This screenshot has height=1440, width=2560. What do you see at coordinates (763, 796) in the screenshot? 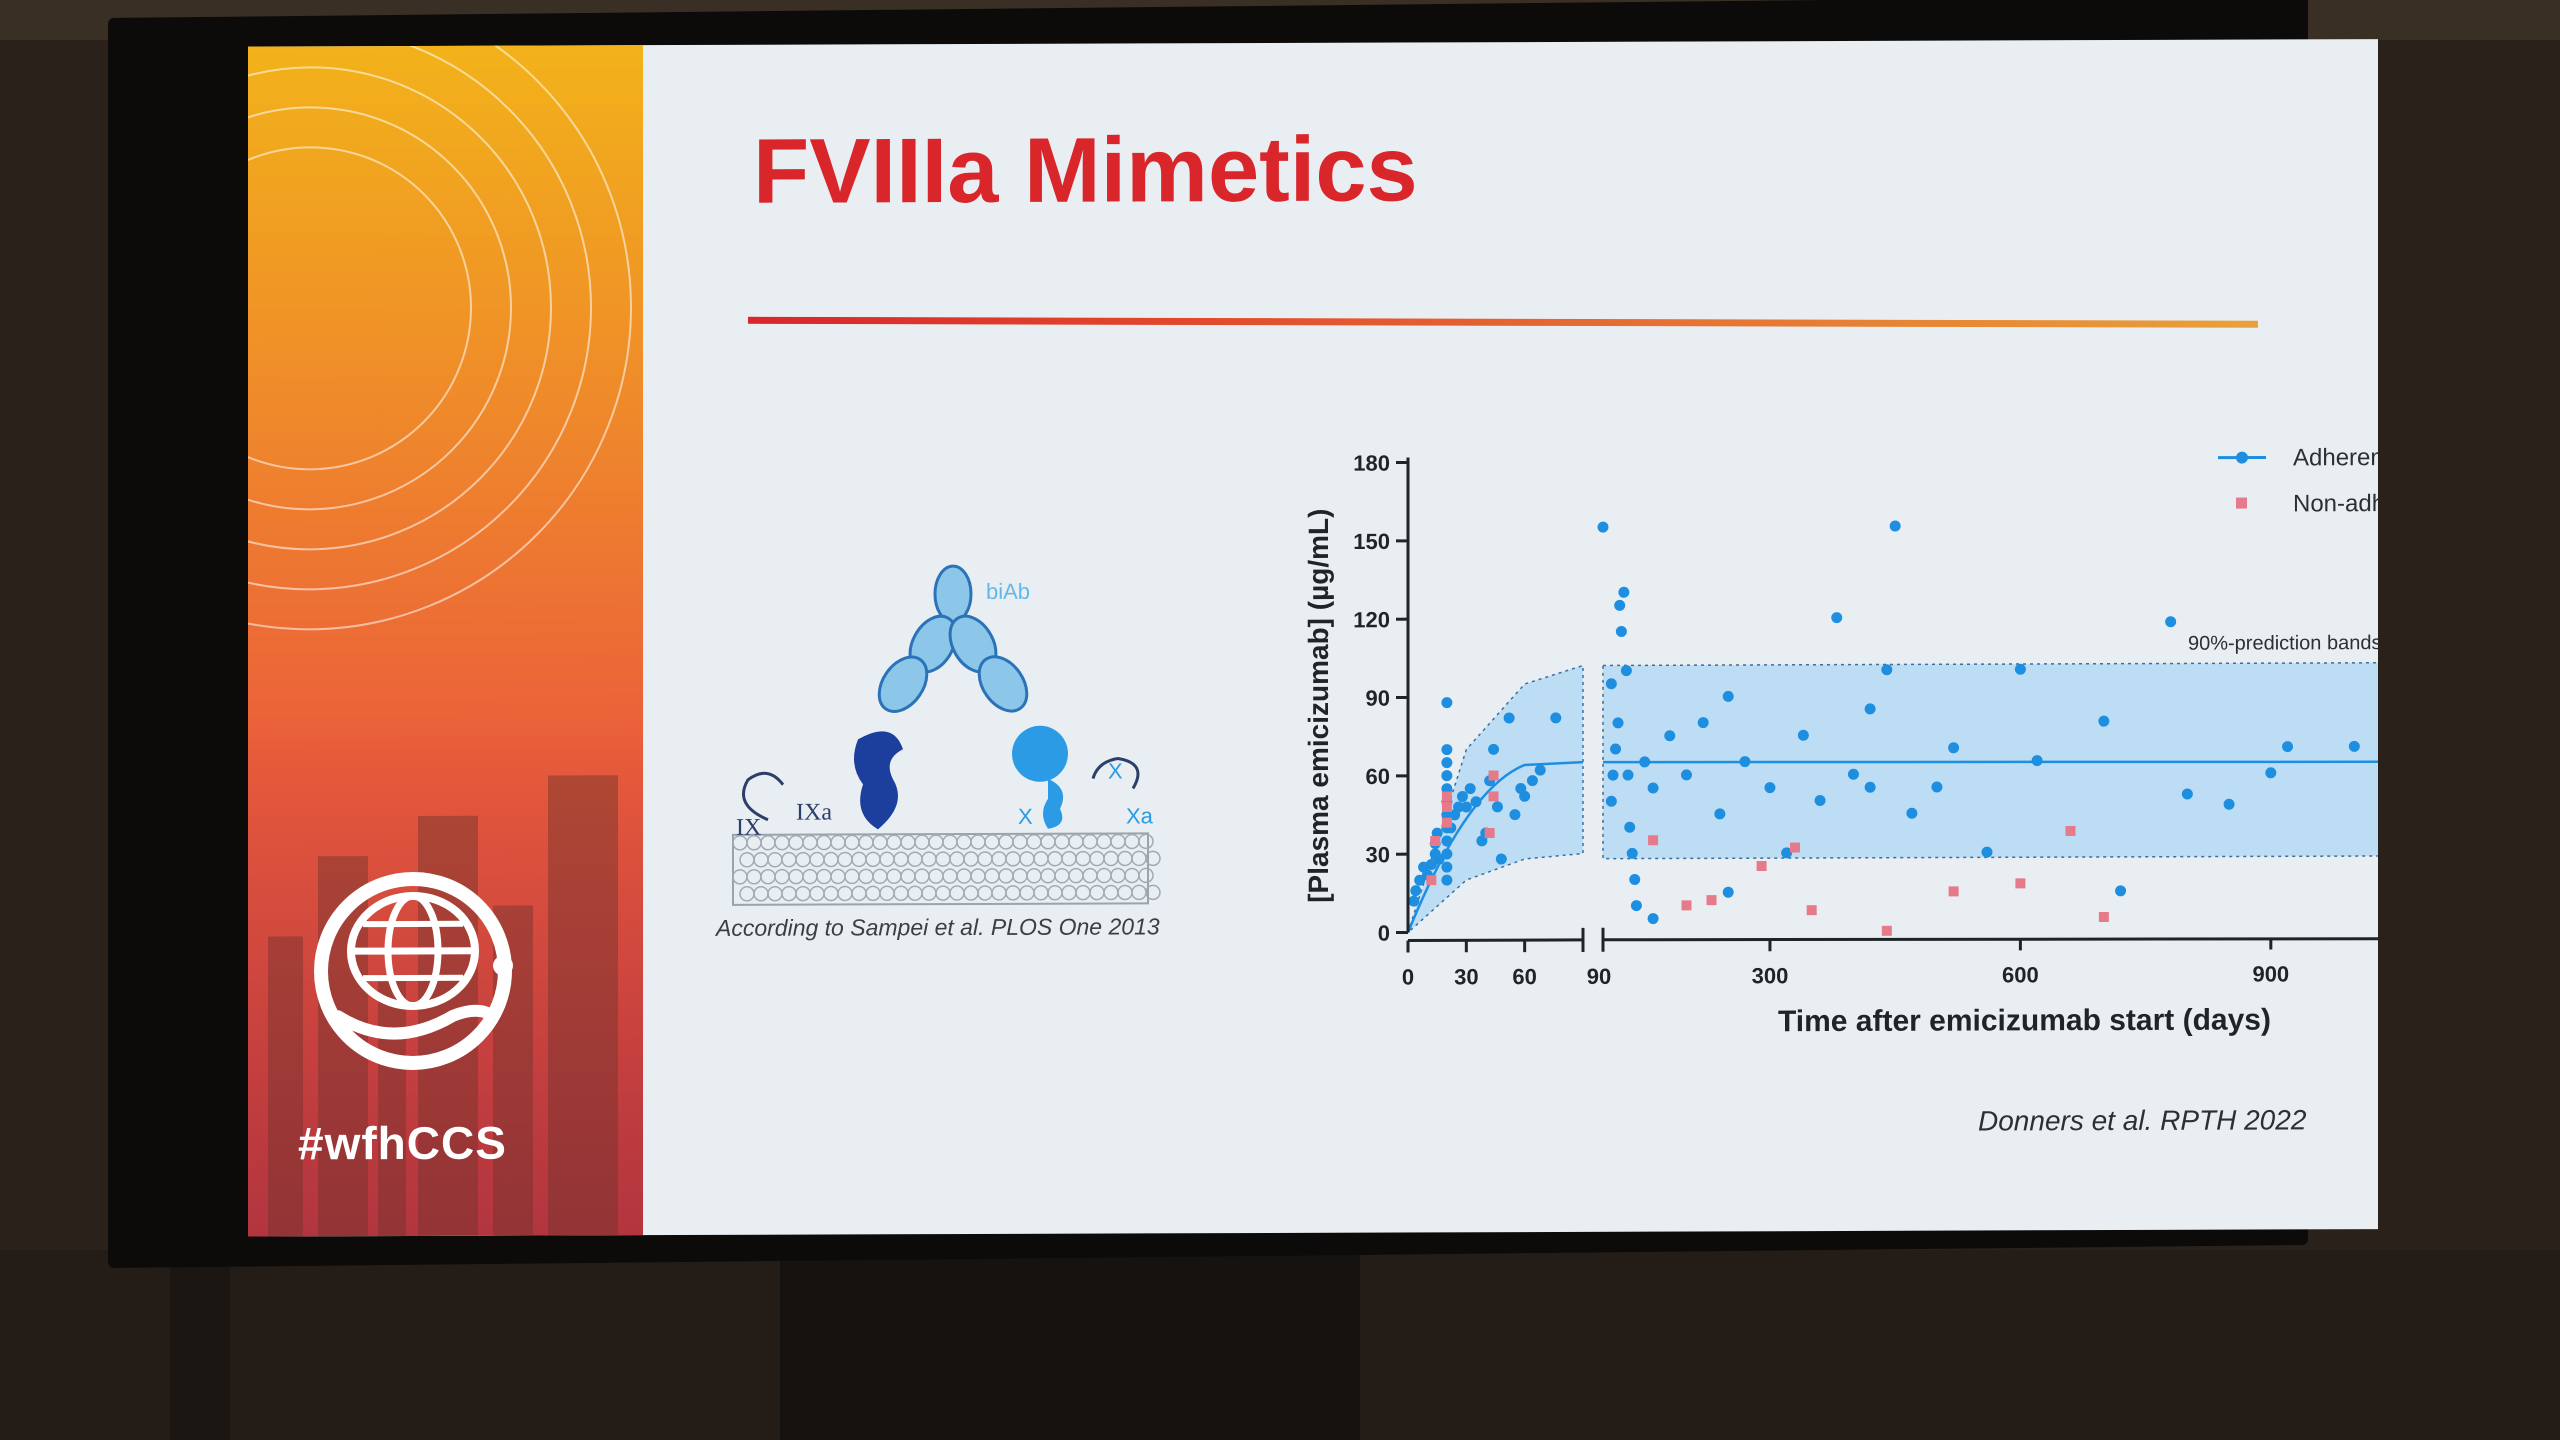
I see `ix-arrow` at bounding box center [763, 796].